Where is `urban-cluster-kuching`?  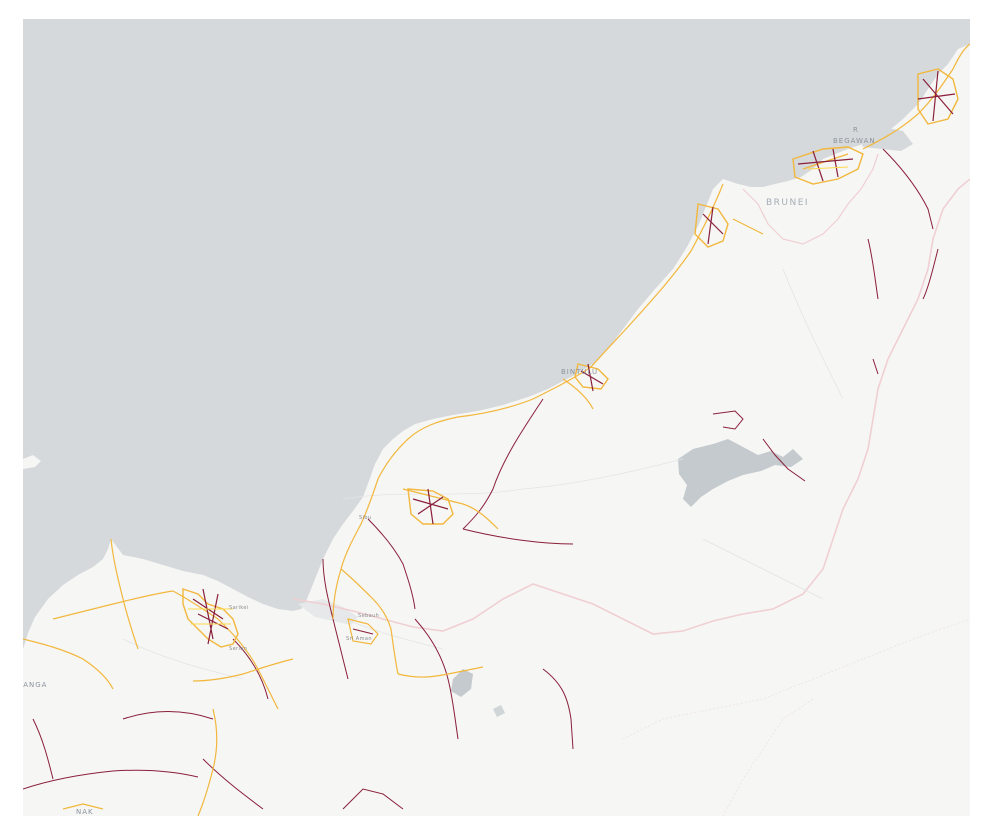 urban-cluster-kuching is located at coordinates (210, 618).